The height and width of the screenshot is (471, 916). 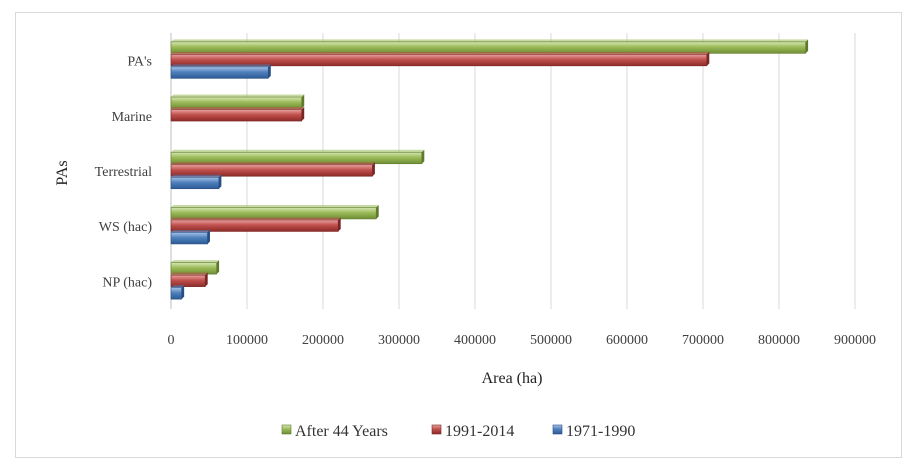 I want to click on x-tick-label: 0, so click(x=171, y=340).